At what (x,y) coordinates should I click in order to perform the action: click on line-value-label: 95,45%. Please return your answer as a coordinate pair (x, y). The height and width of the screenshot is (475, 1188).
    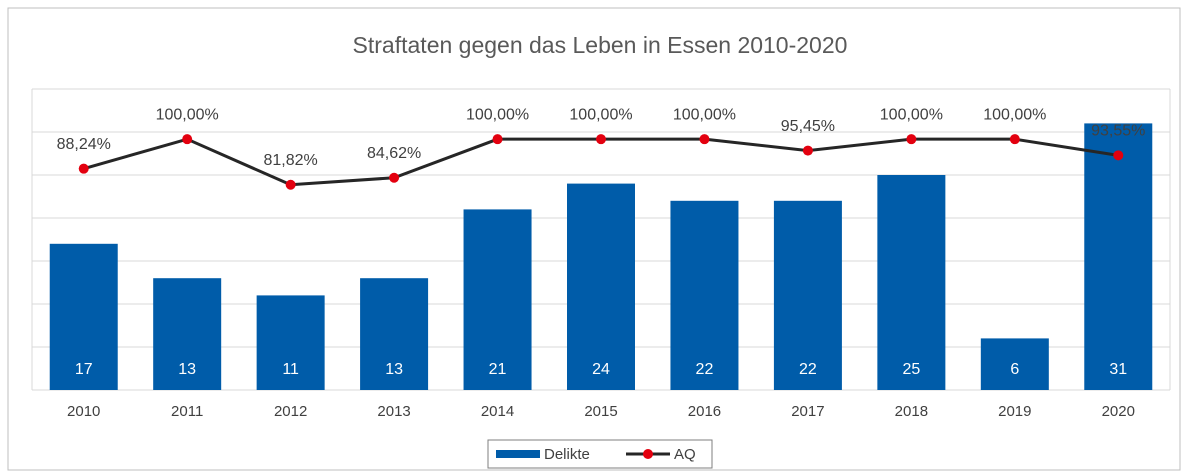
    Looking at the image, I should click on (808, 126).